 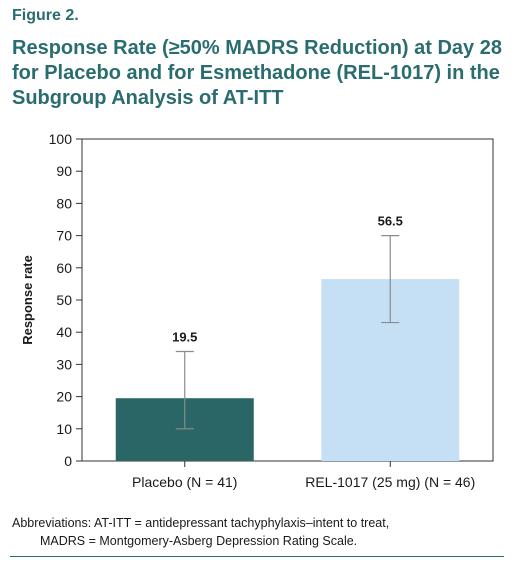 What do you see at coordinates (390, 221) in the screenshot?
I see `data-label: 56.5` at bounding box center [390, 221].